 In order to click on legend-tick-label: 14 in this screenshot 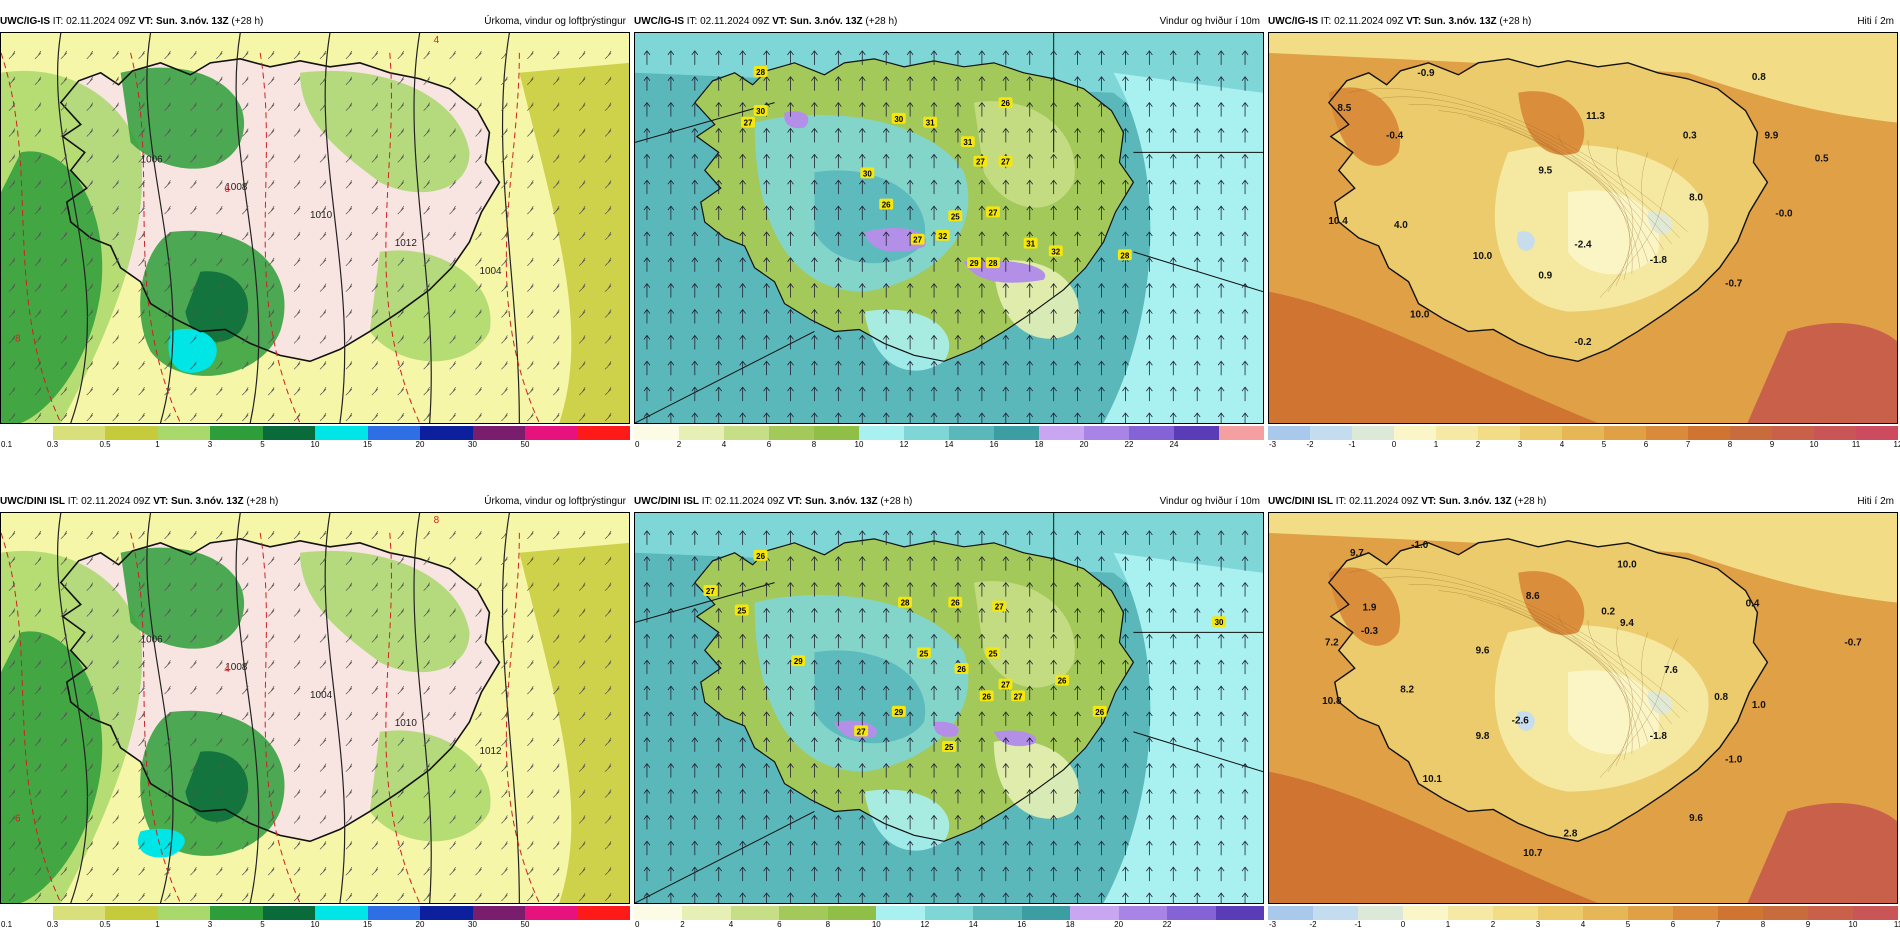, I will do `click(973, 924)`.